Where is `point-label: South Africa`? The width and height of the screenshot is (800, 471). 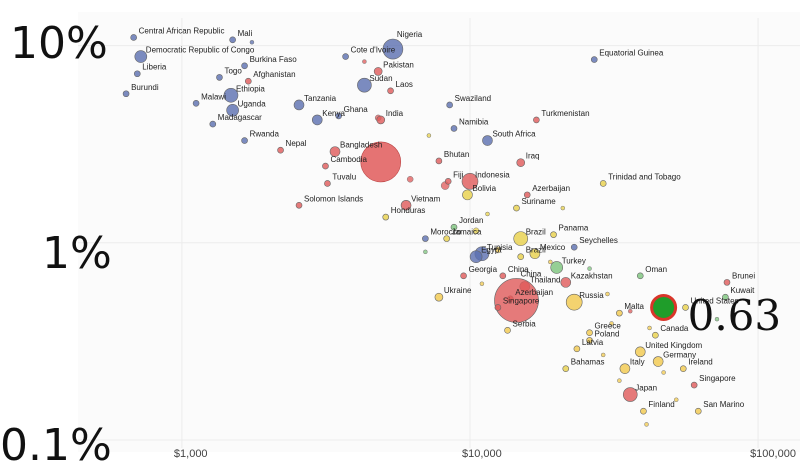
point-label: South Africa is located at coordinates (514, 134).